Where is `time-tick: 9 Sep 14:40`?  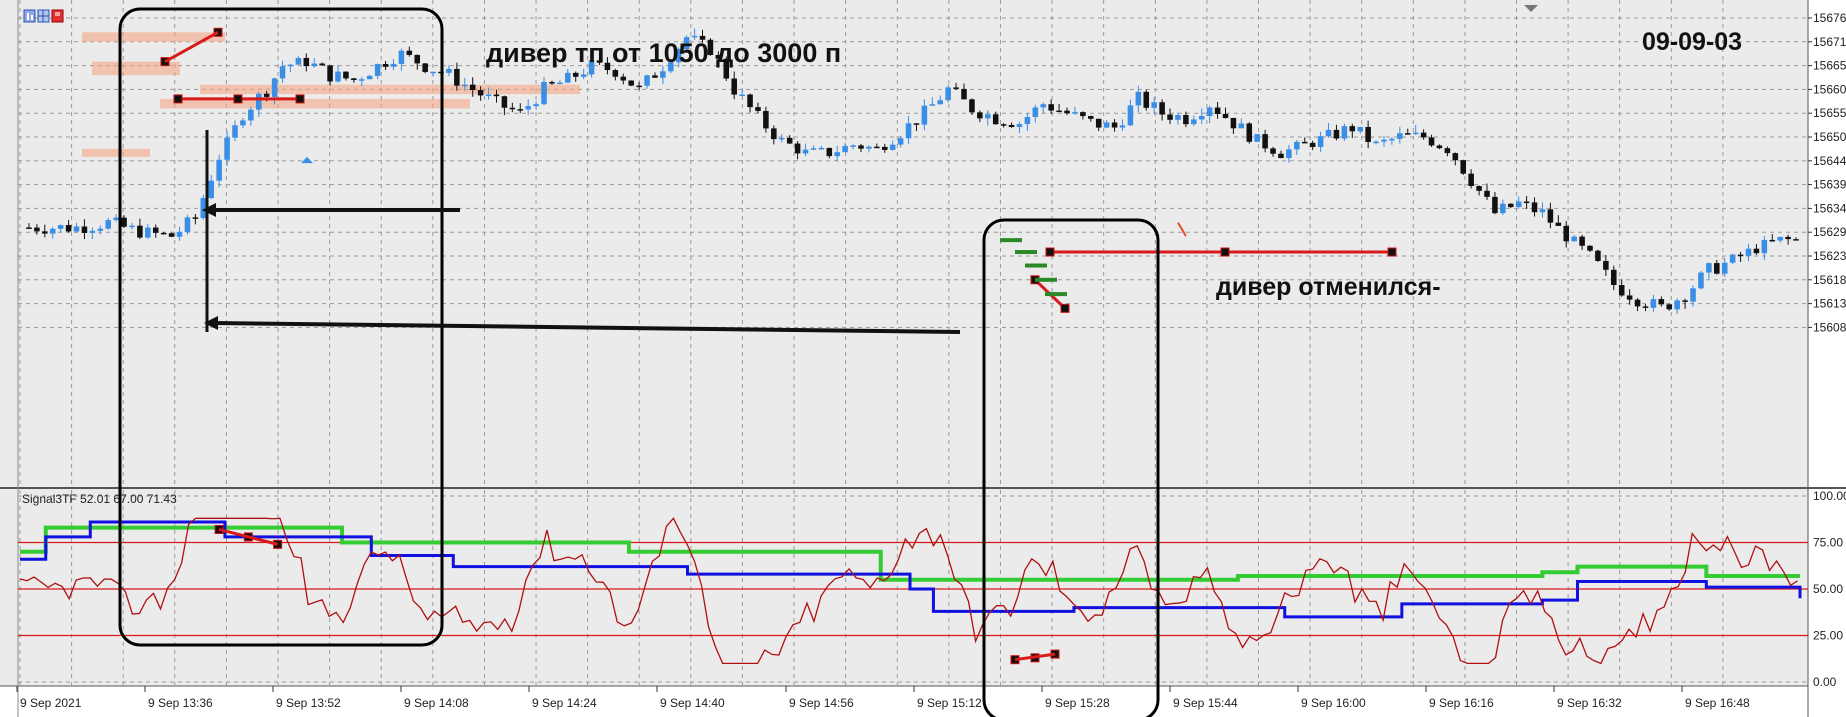 time-tick: 9 Sep 14:40 is located at coordinates (692, 703).